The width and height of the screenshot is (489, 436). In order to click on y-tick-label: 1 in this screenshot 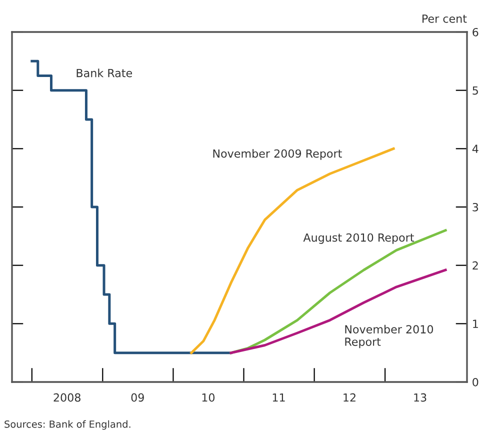, I will do `click(475, 324)`.